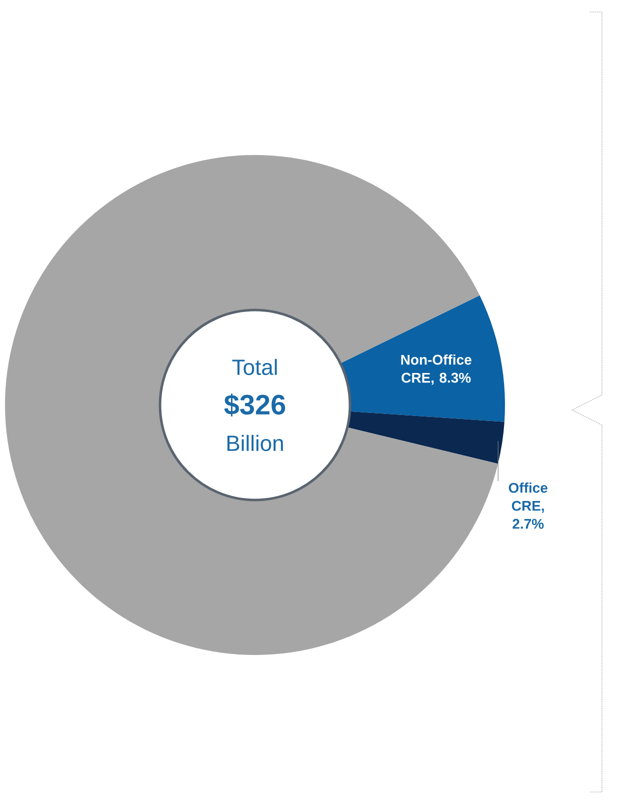 This screenshot has width=621, height=804. I want to click on slice-label: Non-Office CRE, 8.3%, so click(436, 369).